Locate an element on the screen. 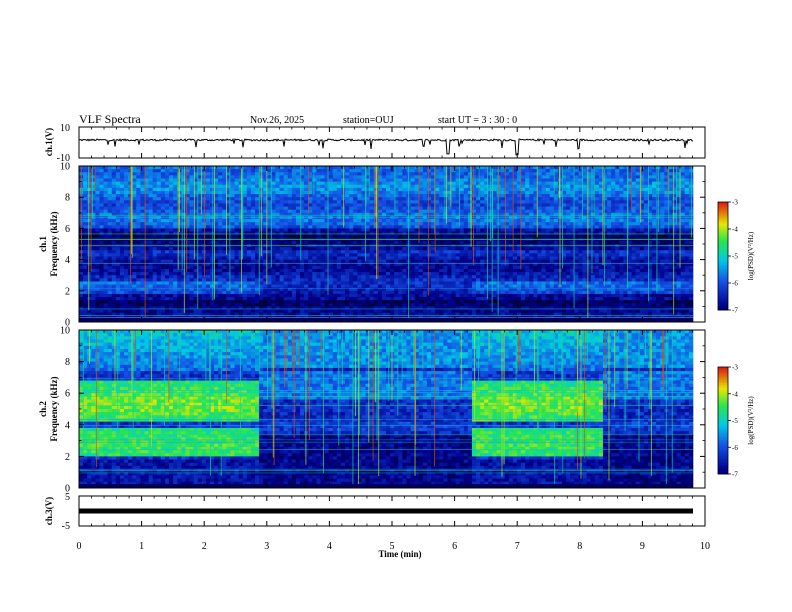 The width and height of the screenshot is (792, 612). ch1-spectrogram-ylabel-channel: ch.1 is located at coordinates (43, 244).